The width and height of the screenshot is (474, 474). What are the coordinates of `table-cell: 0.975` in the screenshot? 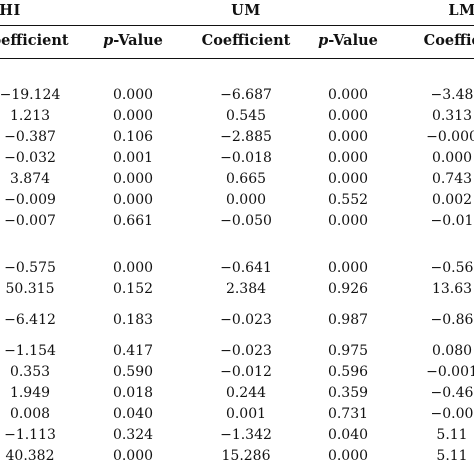 It's located at (348, 351).